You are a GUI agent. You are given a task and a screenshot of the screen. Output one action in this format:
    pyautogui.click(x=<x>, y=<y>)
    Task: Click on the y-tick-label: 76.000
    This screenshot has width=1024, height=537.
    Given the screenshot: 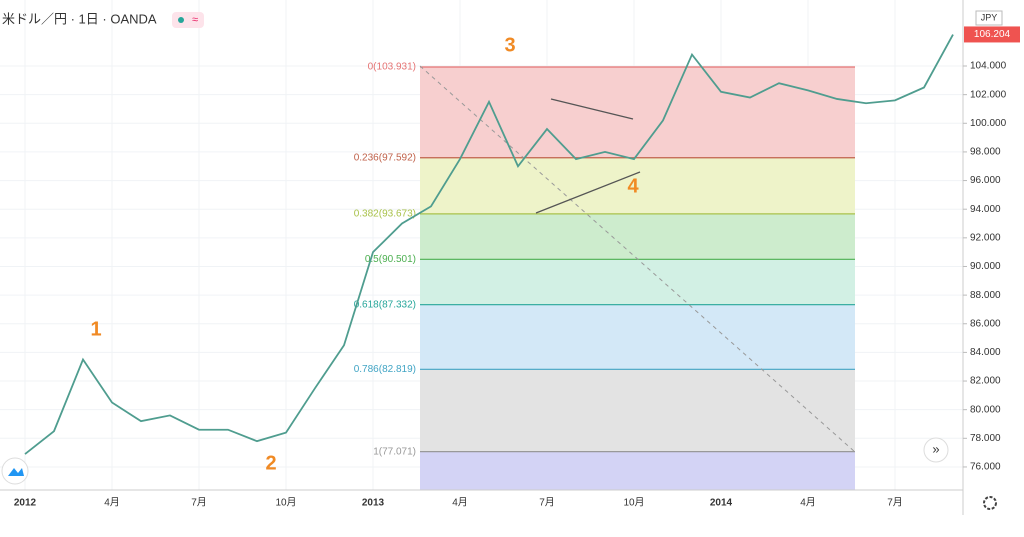 What is the action you would take?
    pyautogui.click(x=985, y=467)
    